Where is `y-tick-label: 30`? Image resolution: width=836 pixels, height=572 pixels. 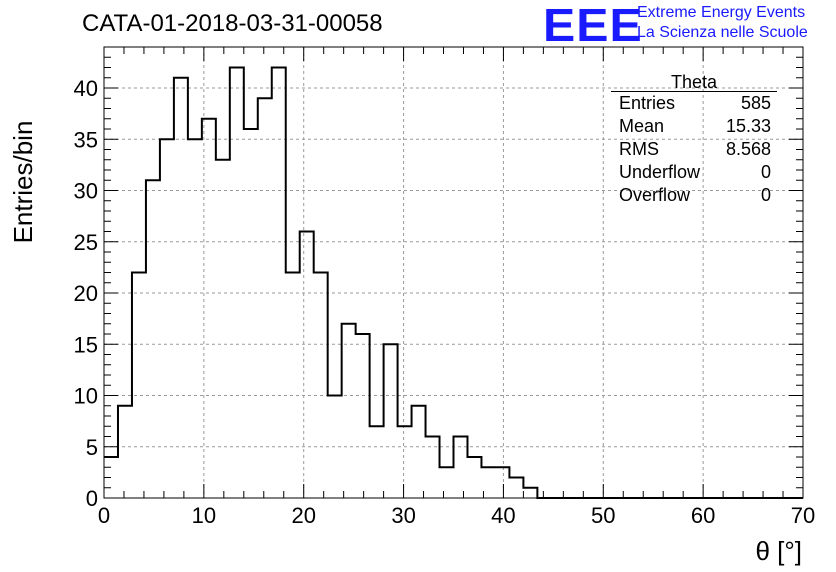 y-tick-label: 30 is located at coordinates (86, 191).